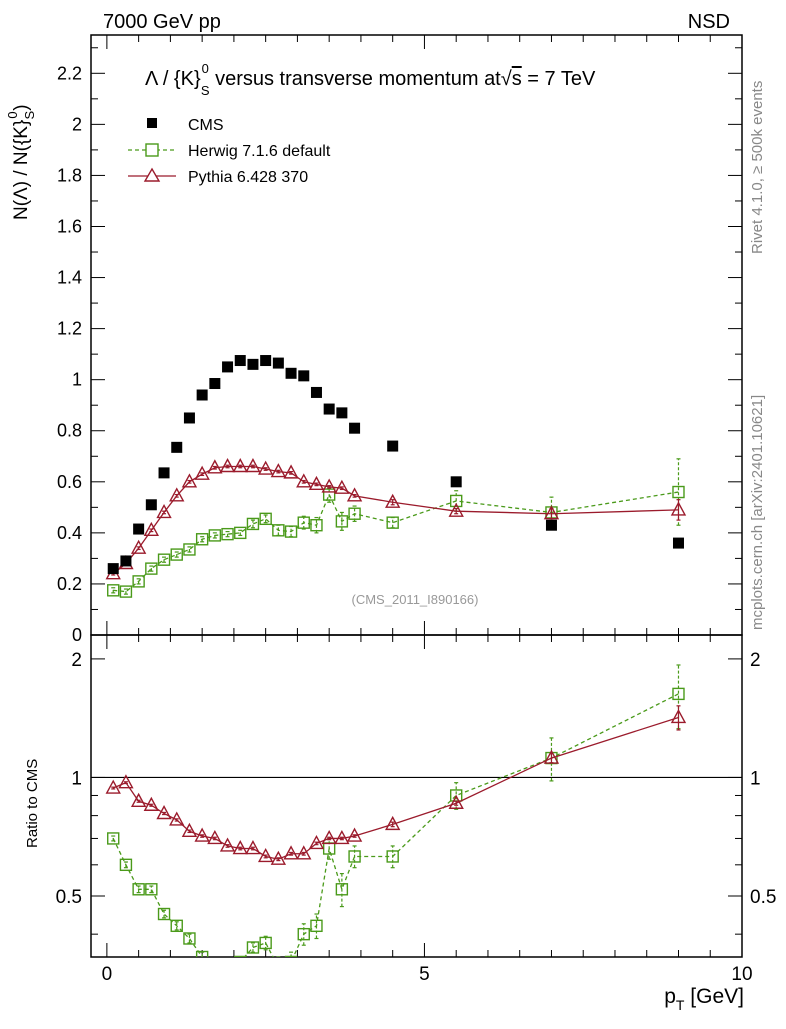 The width and height of the screenshot is (786, 1029). What do you see at coordinates (152, 150) in the screenshot?
I see `legend-herwig-marker` at bounding box center [152, 150].